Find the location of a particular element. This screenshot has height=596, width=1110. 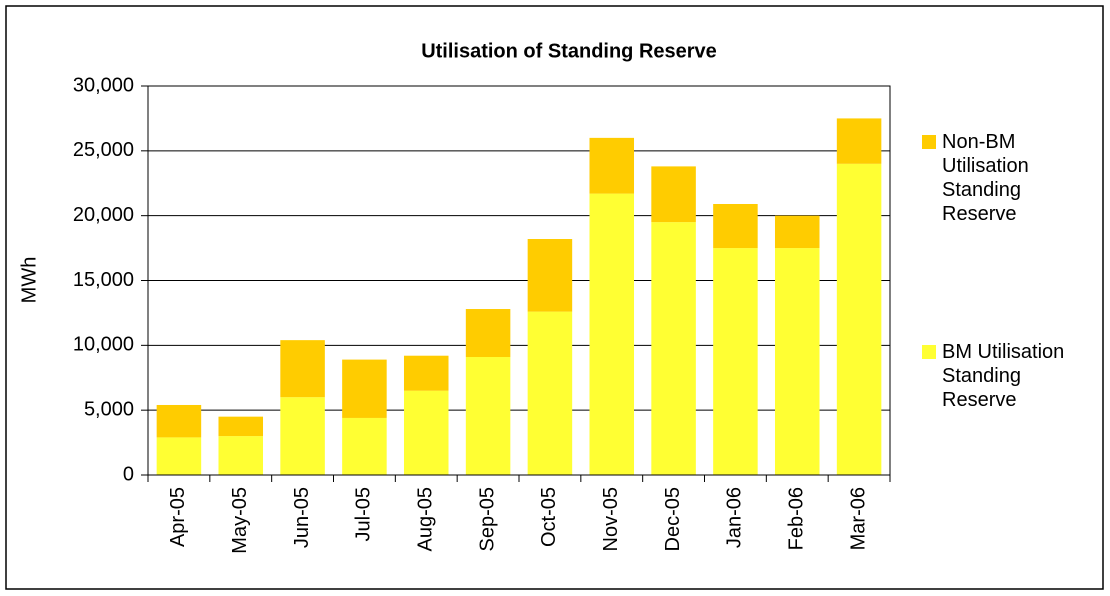

x-tick-label: Mar-06 is located at coordinates (858, 518).